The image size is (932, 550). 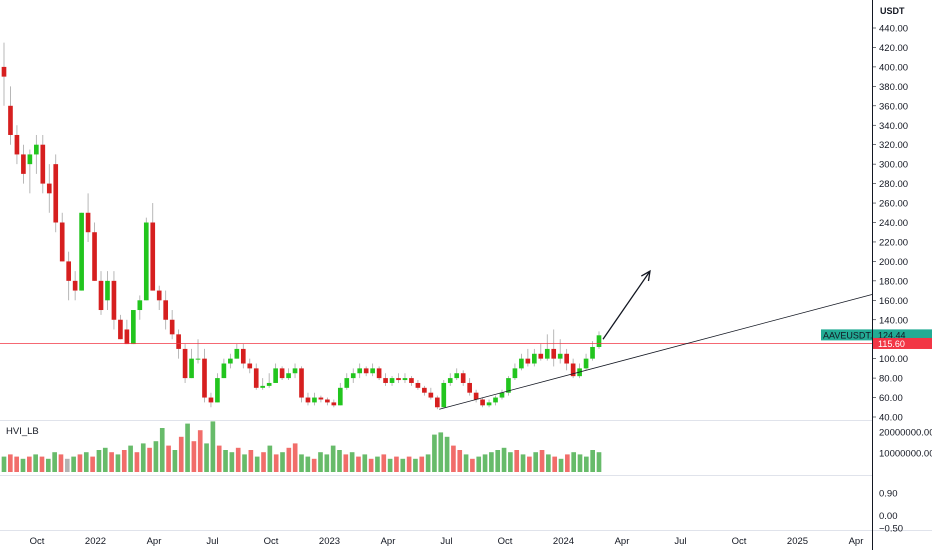 I want to click on volume-tick-label: 20000000.00, so click(x=905, y=433).